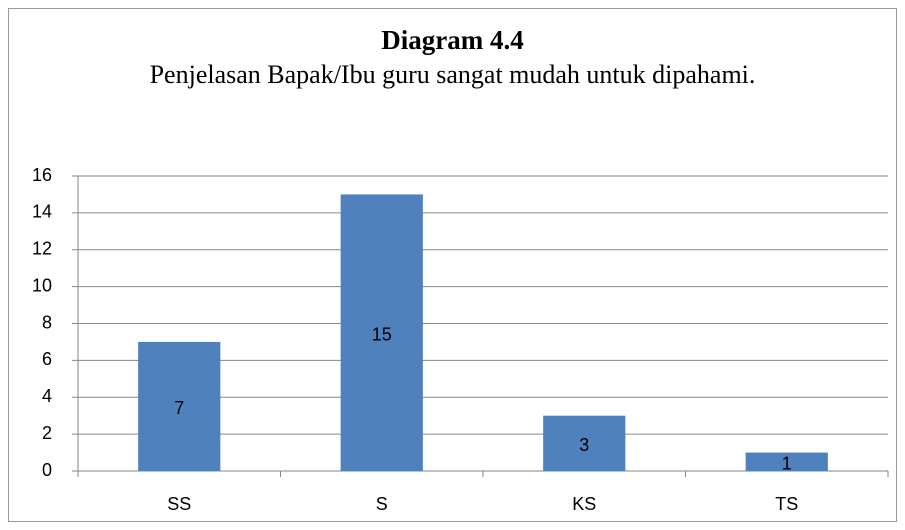 The height and width of the screenshot is (530, 905). I want to click on data-label: 7, so click(179, 408).